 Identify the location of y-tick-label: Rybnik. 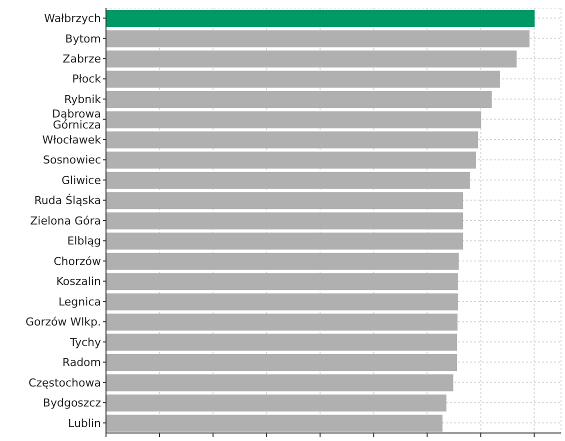
(83, 99).